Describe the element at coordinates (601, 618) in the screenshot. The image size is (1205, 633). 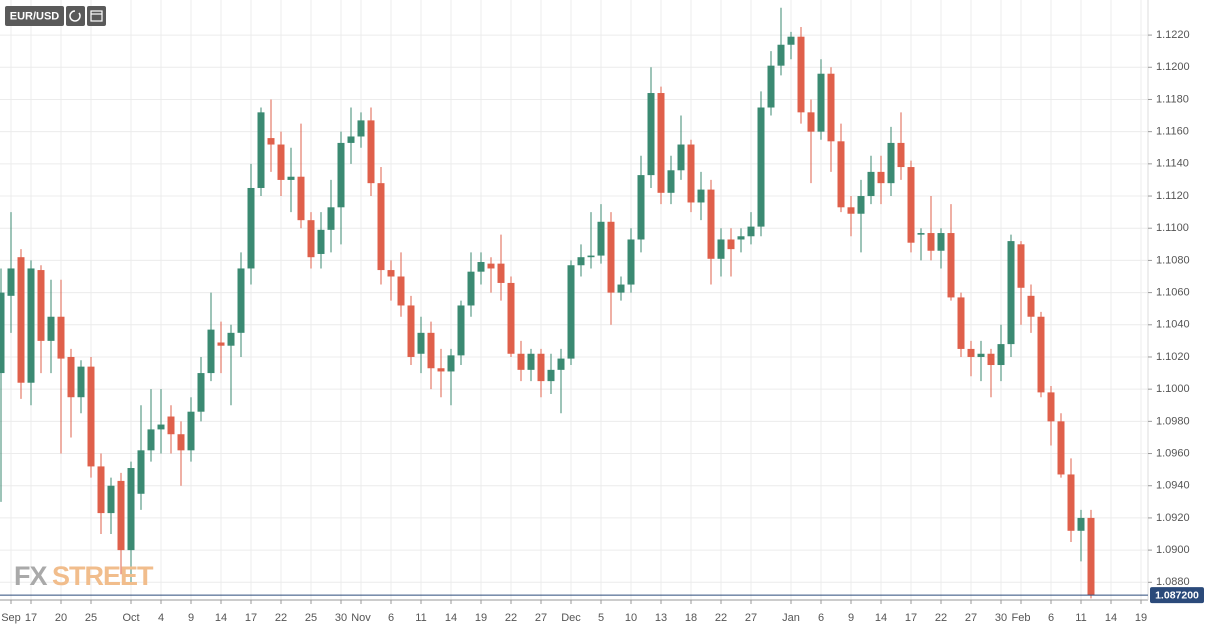
I see `x-tick-label: 5` at that location.